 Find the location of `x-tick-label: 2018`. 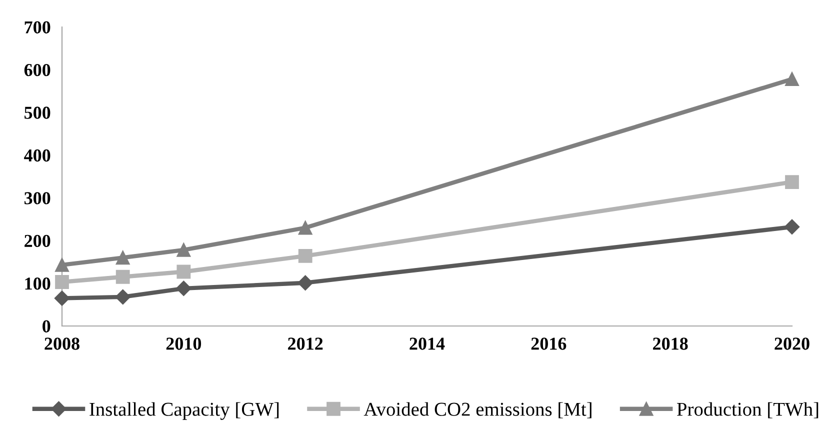

x-tick-label: 2018 is located at coordinates (670, 344).